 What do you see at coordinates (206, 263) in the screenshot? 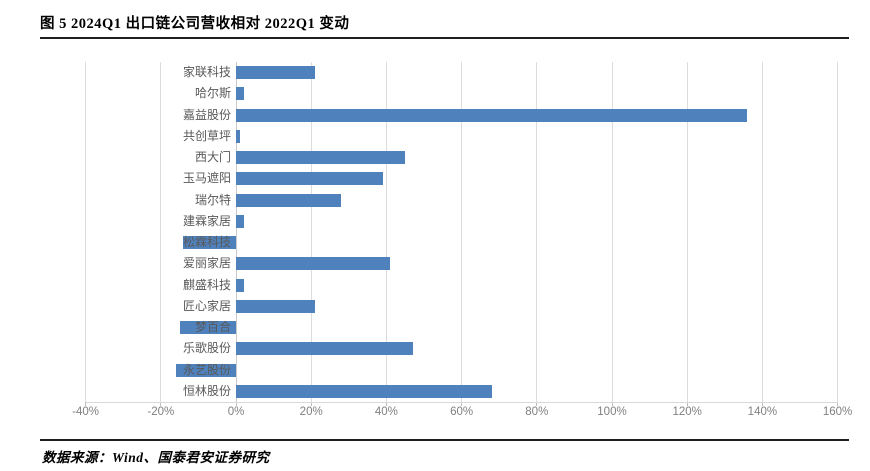
I see `category-label: 爱丽家居` at bounding box center [206, 263].